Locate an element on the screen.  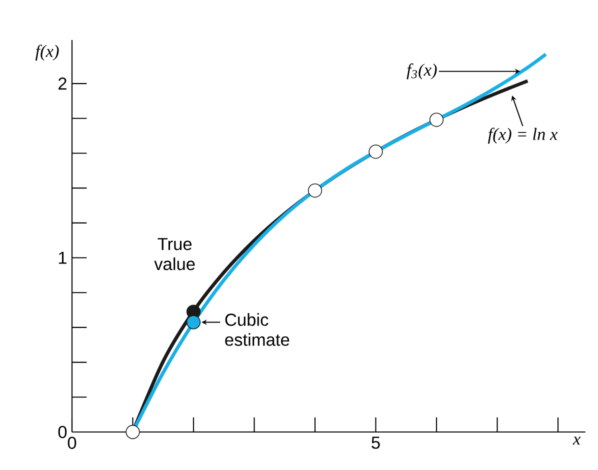
annotation: Cubic estimate is located at coordinates (257, 329).